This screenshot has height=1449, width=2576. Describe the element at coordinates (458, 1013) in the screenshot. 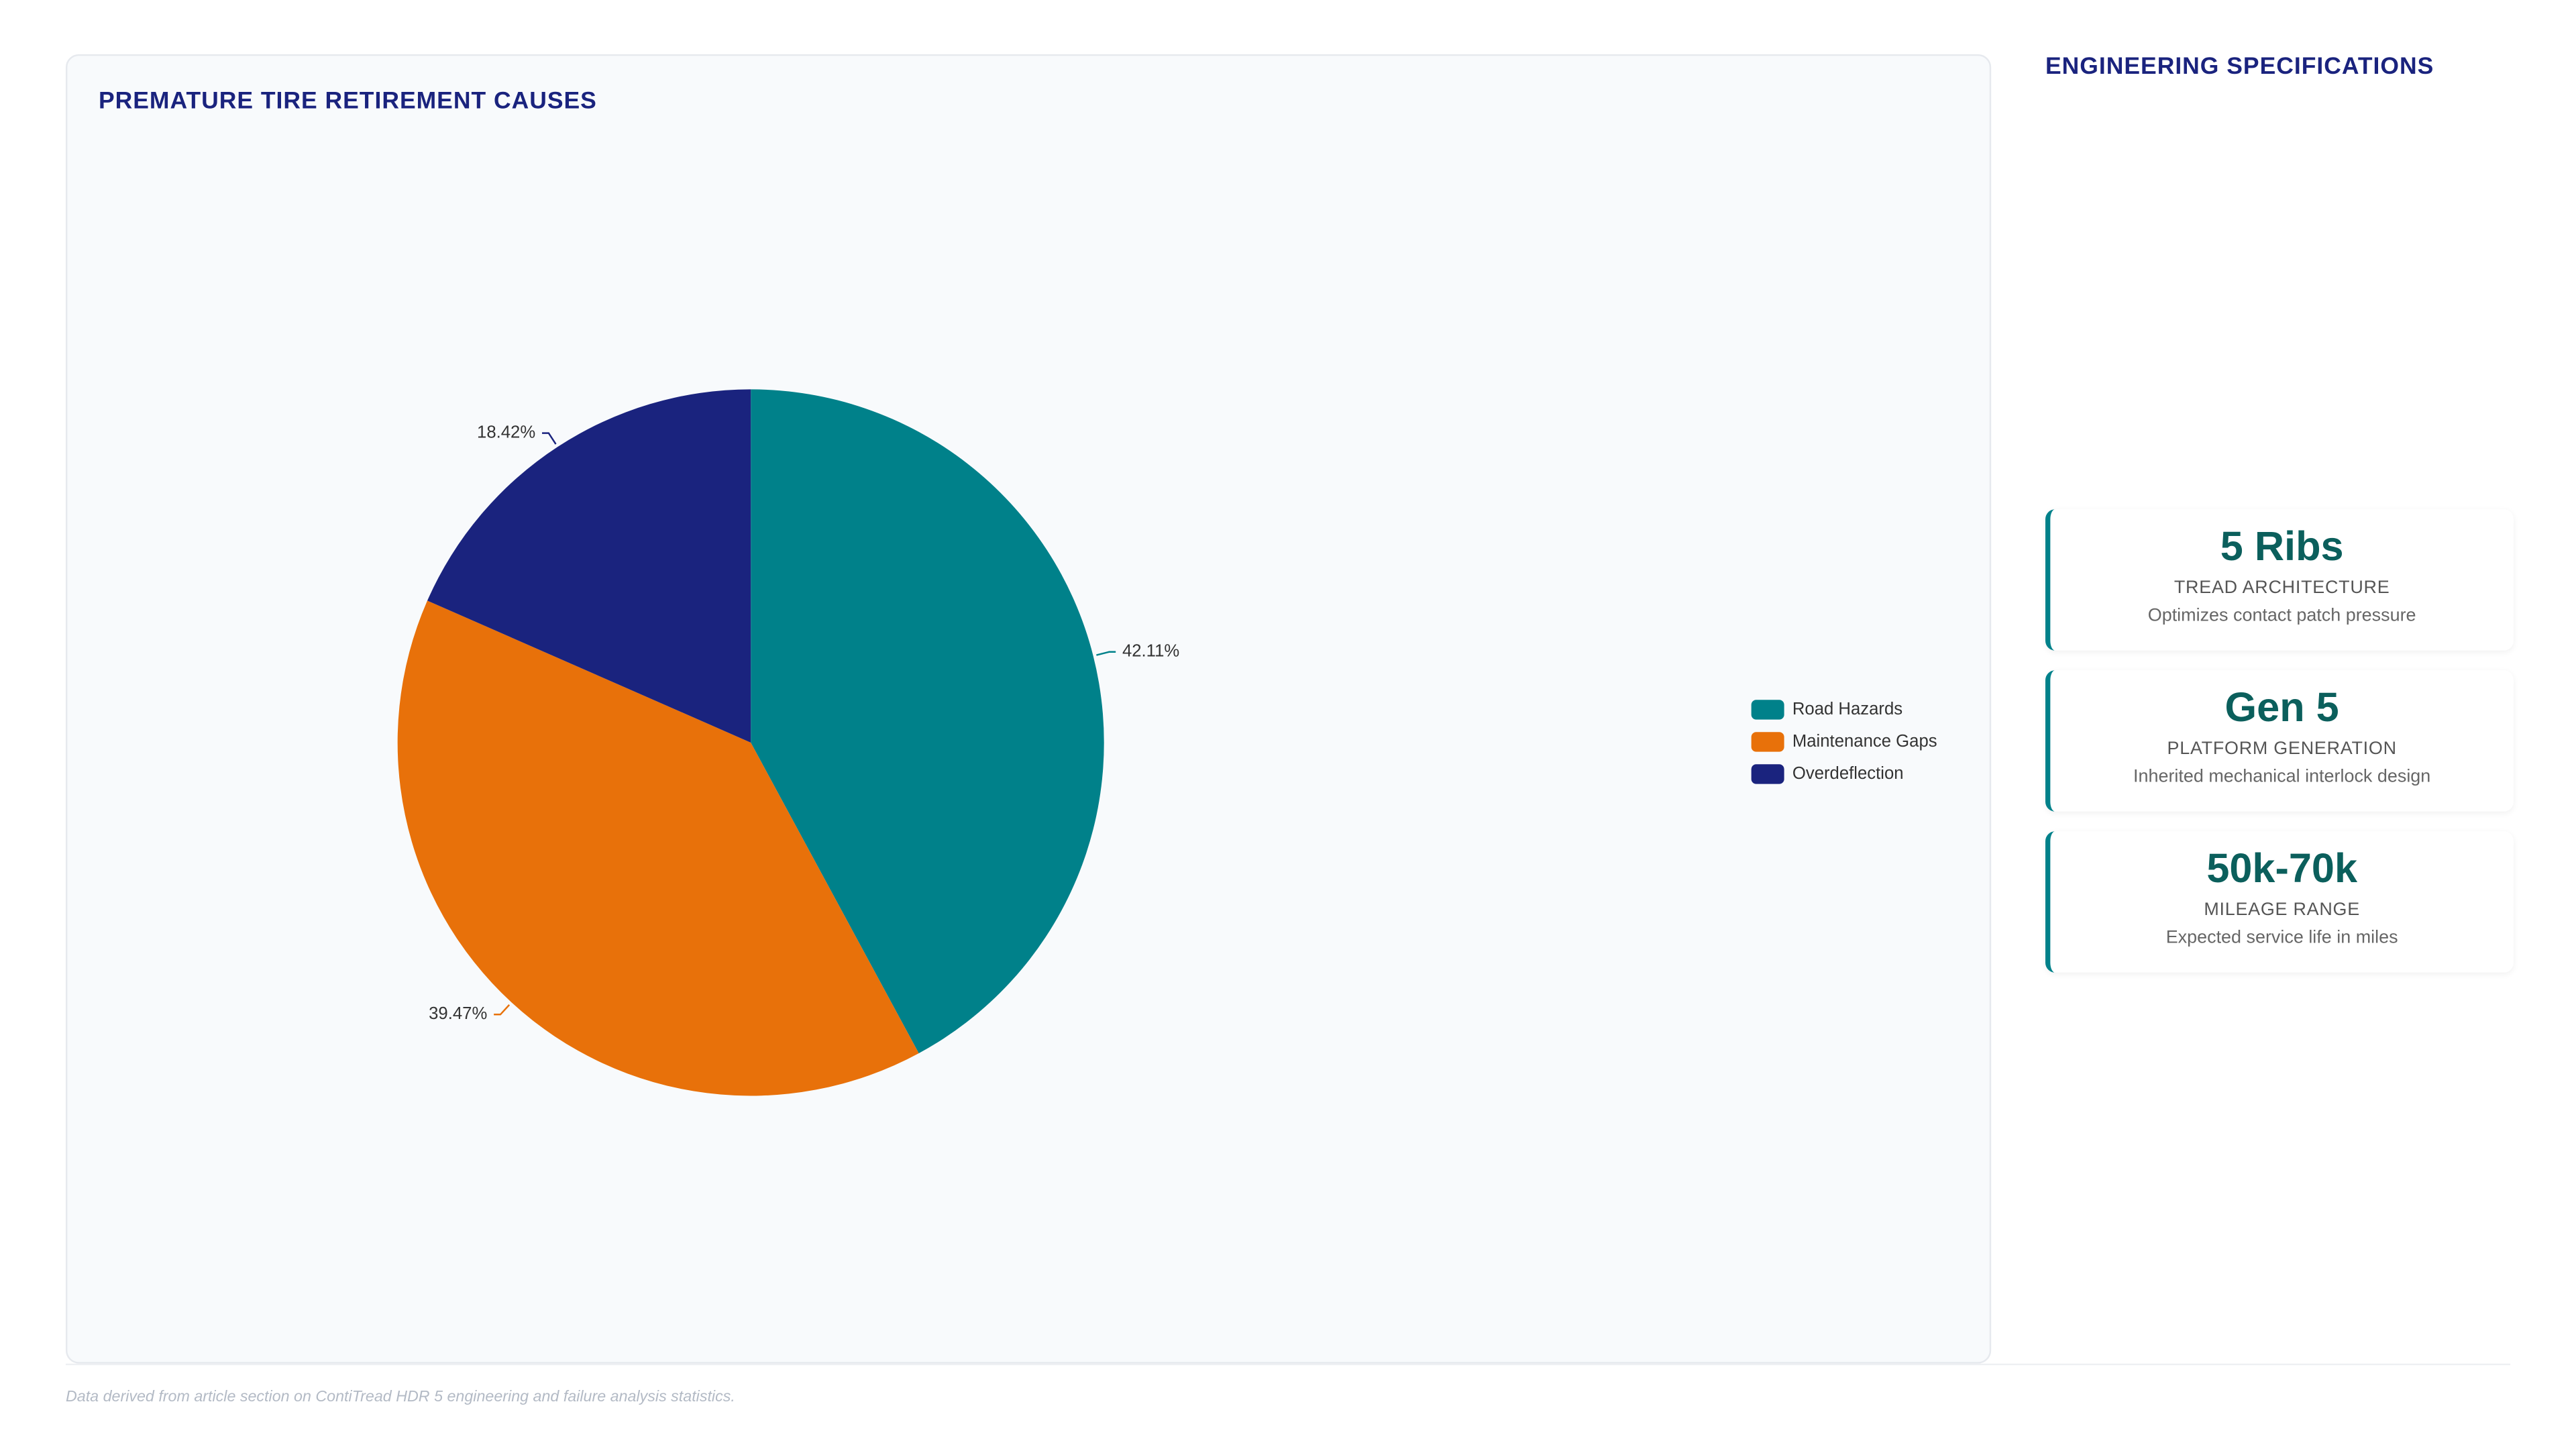

I see `data-label: 39.47%` at that location.